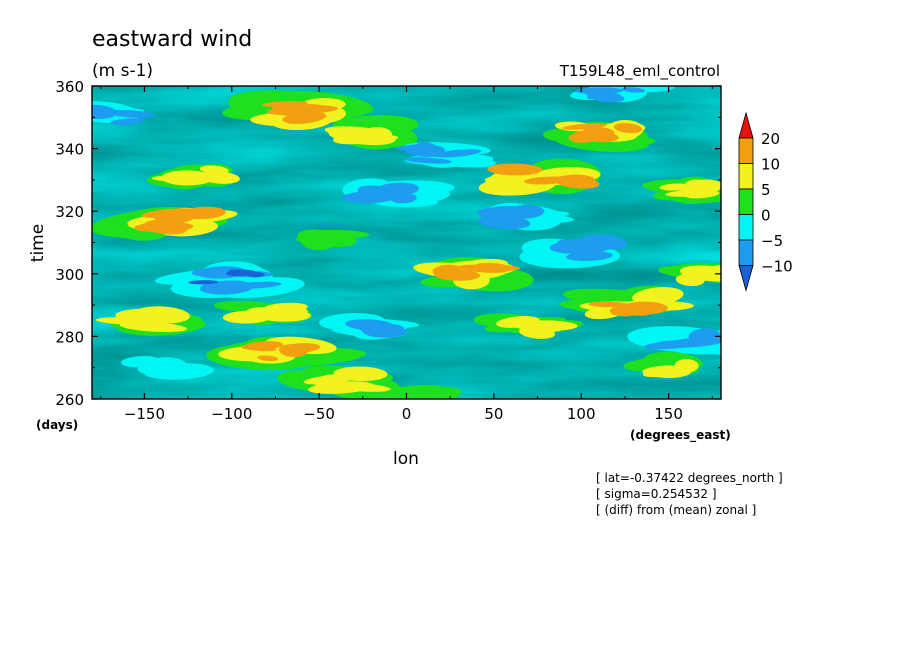 This screenshot has height=654, width=904. What do you see at coordinates (69, 337) in the screenshot?
I see `y-tick-label: 280` at bounding box center [69, 337].